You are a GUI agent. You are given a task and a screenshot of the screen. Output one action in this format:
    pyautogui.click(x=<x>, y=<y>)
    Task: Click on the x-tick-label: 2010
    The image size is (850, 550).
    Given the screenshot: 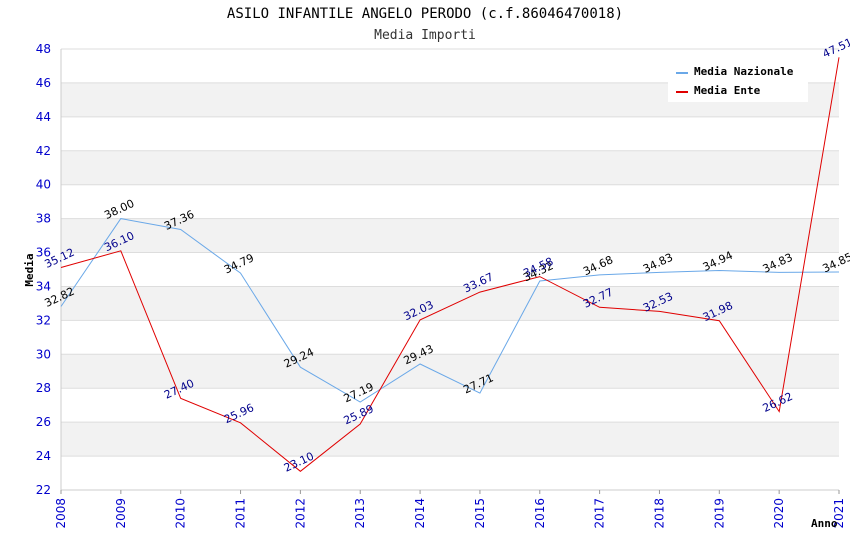 What is the action you would take?
    pyautogui.click(x=181, y=513)
    